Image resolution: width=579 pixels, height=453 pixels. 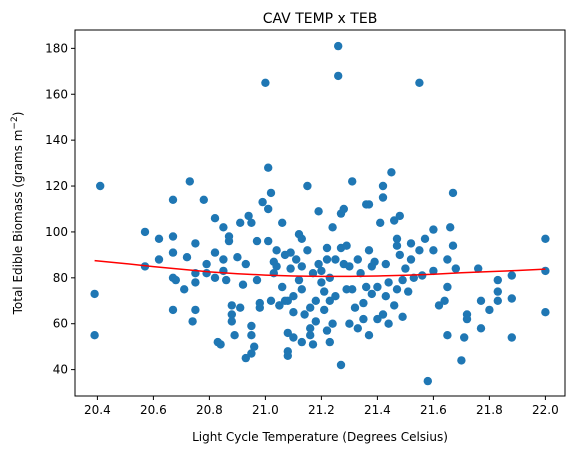 I want to click on x-tick-label: 20.4, so click(x=97, y=410).